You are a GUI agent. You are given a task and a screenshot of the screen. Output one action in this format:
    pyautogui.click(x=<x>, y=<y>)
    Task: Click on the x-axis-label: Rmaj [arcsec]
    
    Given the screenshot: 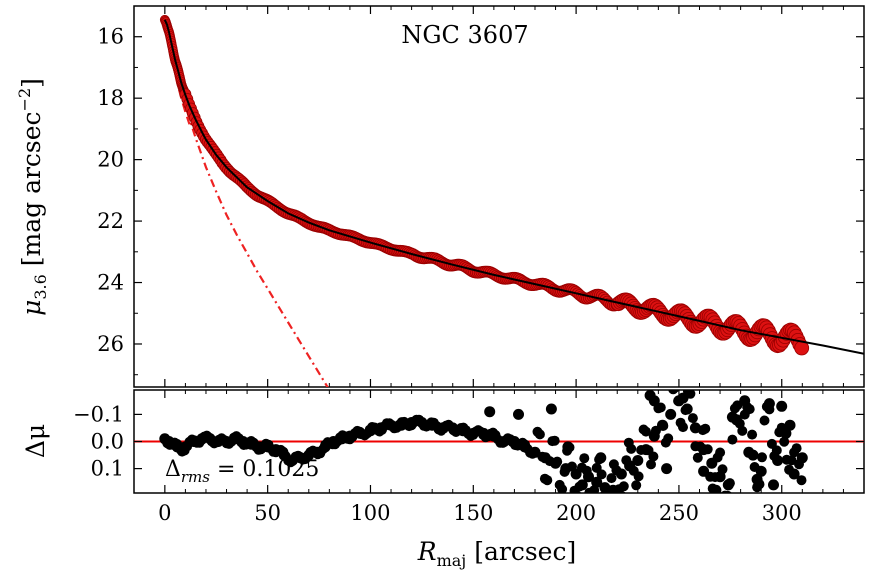 What is the action you would take?
    pyautogui.click(x=496, y=553)
    